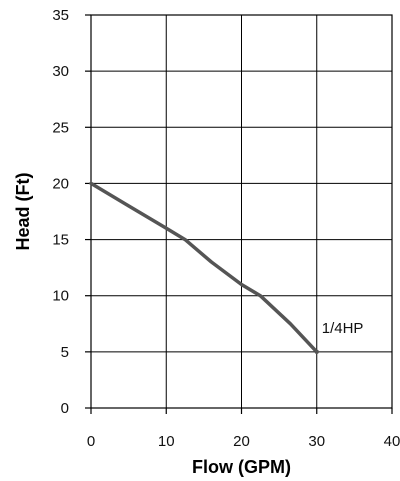  Describe the element at coordinates (65, 408) in the screenshot. I see `y-tick-label: 0` at that location.